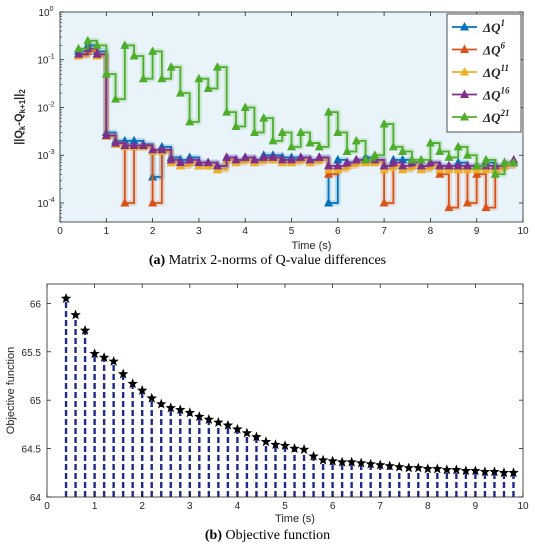  I want to click on x-tick-label-a: 10, so click(523, 231).